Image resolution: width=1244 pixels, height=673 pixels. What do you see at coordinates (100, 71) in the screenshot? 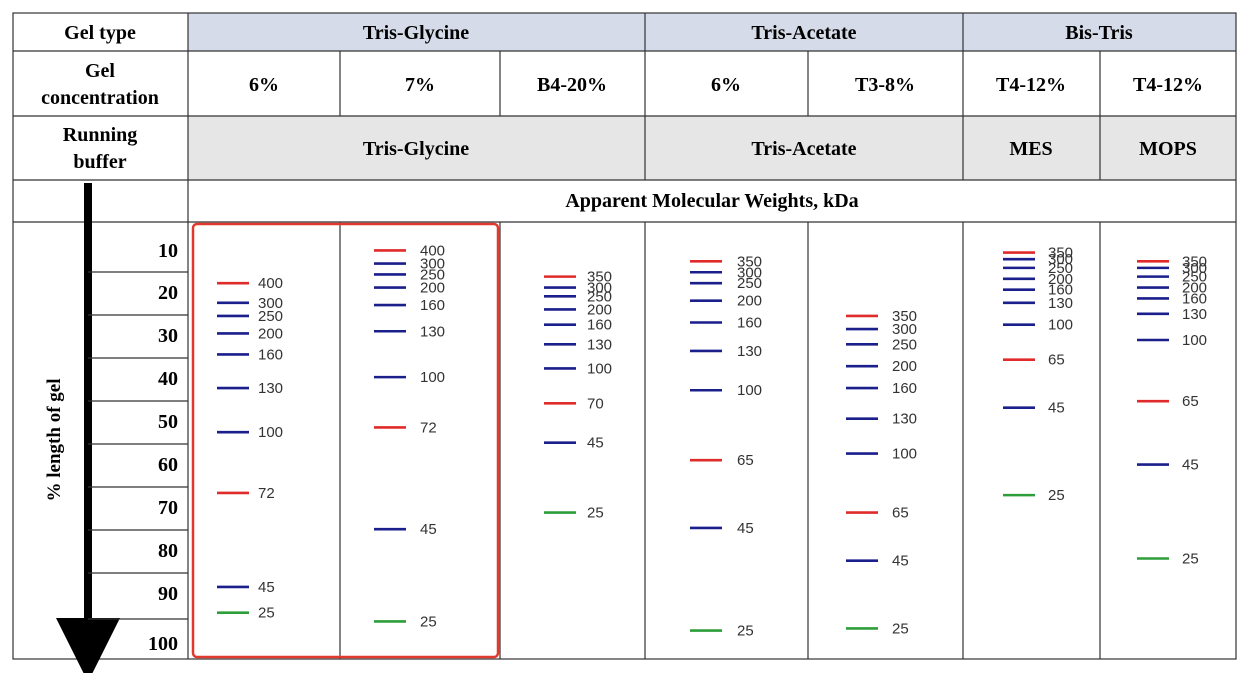
I see `gel-concentration-header-line1: Gel` at bounding box center [100, 71].